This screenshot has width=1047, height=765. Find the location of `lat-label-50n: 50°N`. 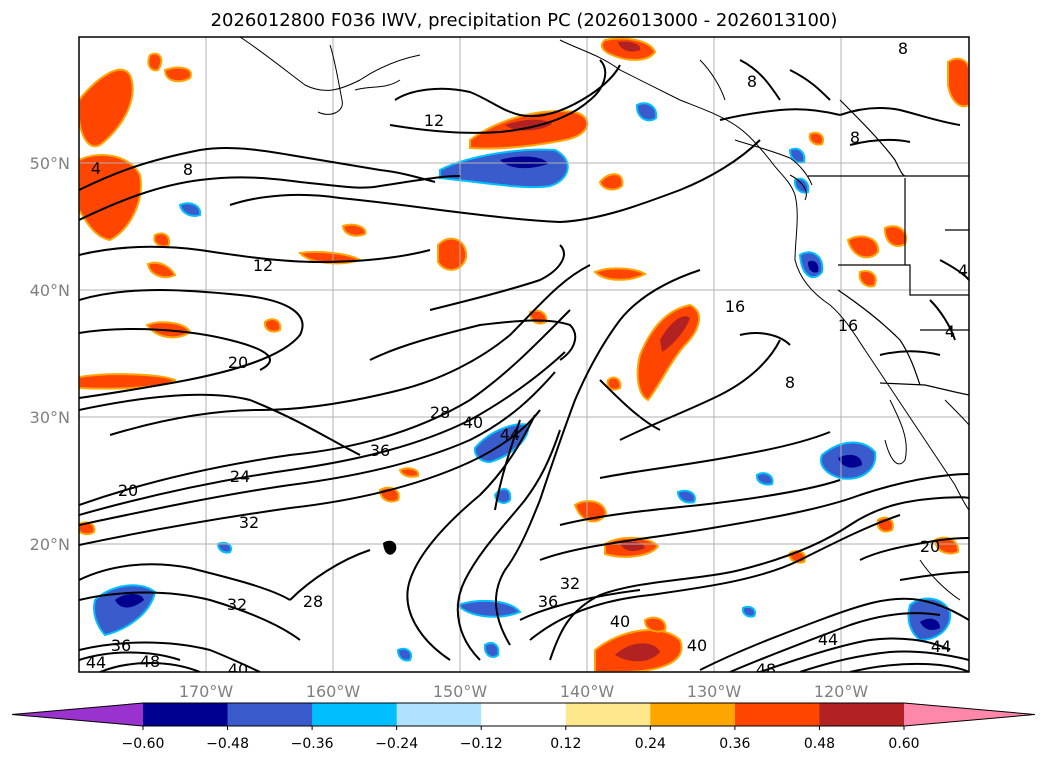

lat-label-50n: 50°N is located at coordinates (50, 163).